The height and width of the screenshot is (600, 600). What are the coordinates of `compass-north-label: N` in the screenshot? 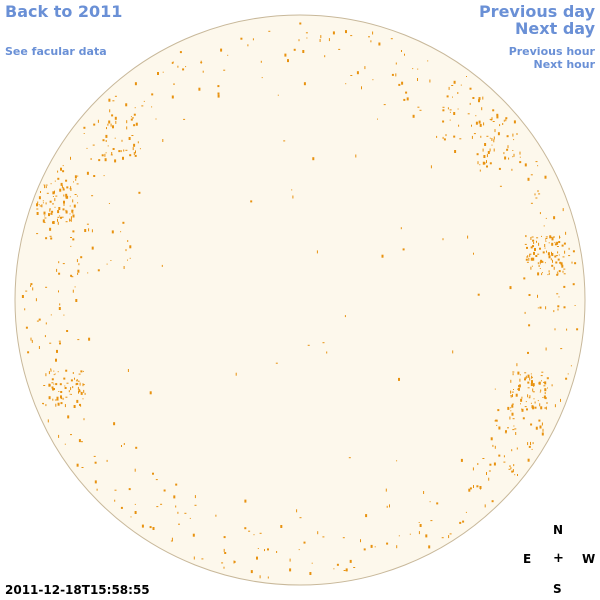 It's located at (558, 530).